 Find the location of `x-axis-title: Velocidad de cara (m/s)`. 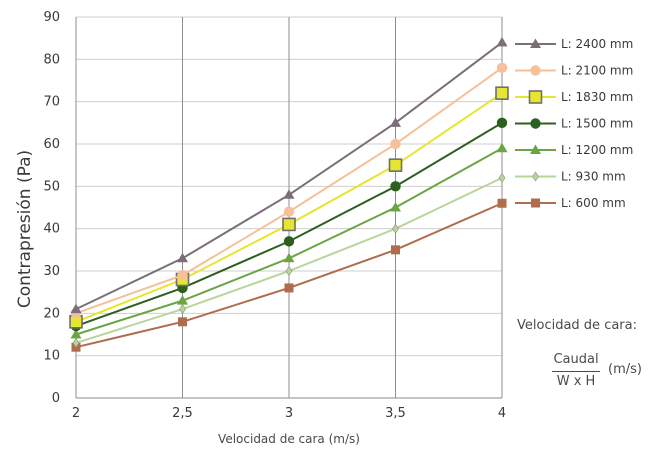

x-axis-title: Velocidad de cara (m/s) is located at coordinates (289, 439).